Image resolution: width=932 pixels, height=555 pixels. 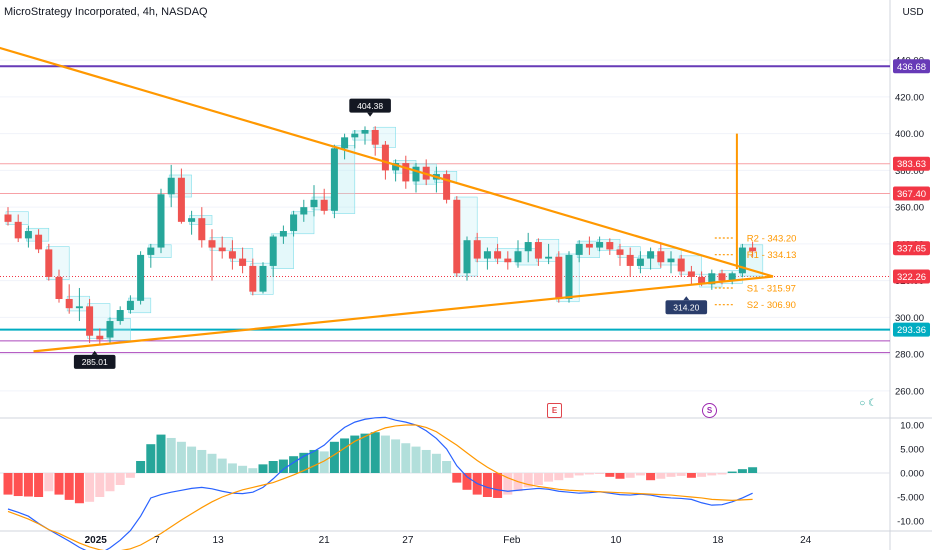 What do you see at coordinates (709, 410) in the screenshot?
I see `split-event-icon: S` at bounding box center [709, 410].